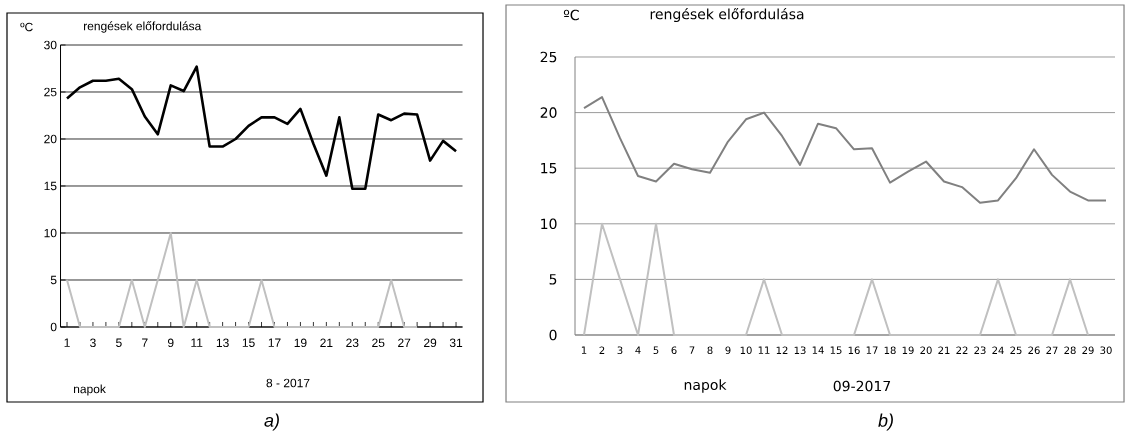 This screenshot has width=1131, height=439. What do you see at coordinates (998, 350) in the screenshot?
I see `x-tick-label: 24` at bounding box center [998, 350].